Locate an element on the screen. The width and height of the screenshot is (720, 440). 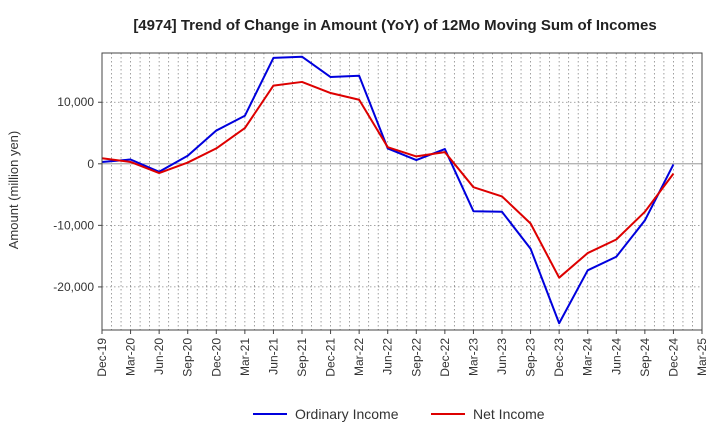
x-tick-label: Mar-25 is located at coordinates (702, 357).